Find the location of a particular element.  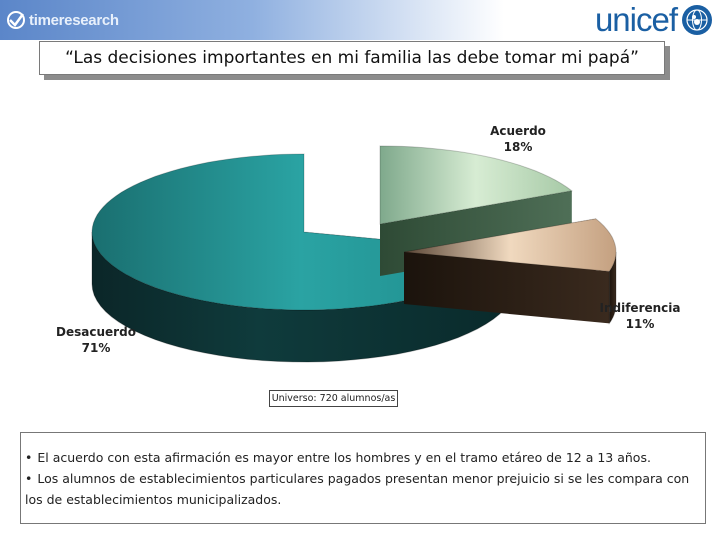

timeresearch-logo: timeresearch is located at coordinates (70, 20).